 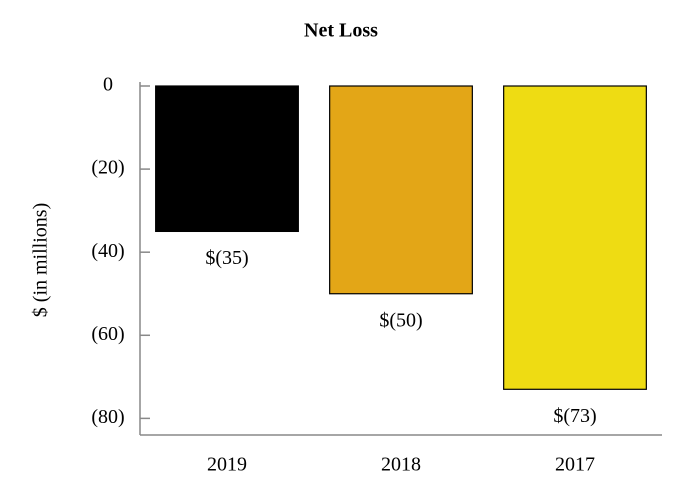 I want to click on y-tick-label: 0, so click(x=108, y=85).